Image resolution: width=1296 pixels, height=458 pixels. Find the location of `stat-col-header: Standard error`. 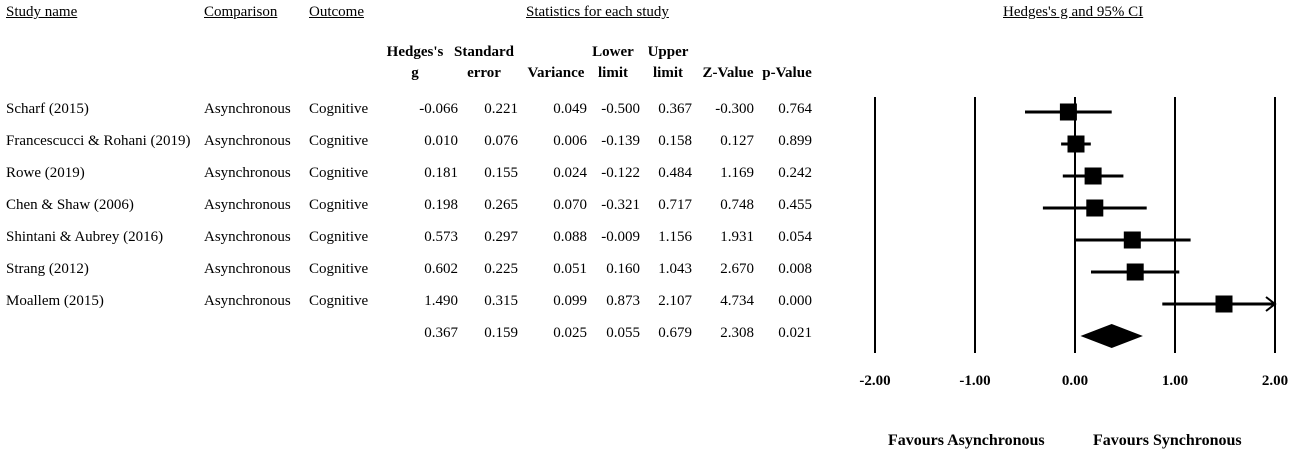

stat-col-header: Standard error is located at coordinates (484, 63).